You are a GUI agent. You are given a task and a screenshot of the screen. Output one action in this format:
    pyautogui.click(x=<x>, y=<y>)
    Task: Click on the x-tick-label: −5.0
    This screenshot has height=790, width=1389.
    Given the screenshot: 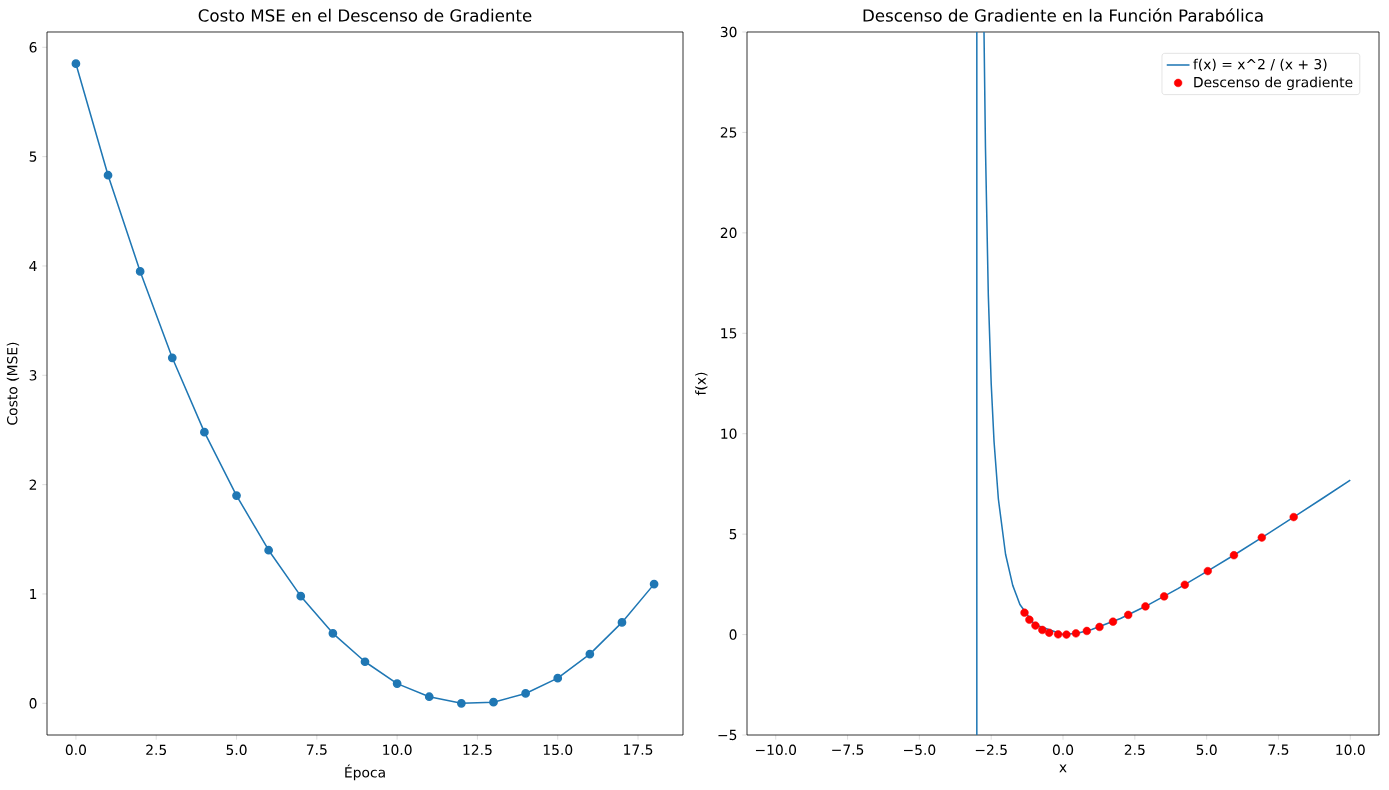 What is the action you would take?
    pyautogui.click(x=920, y=750)
    